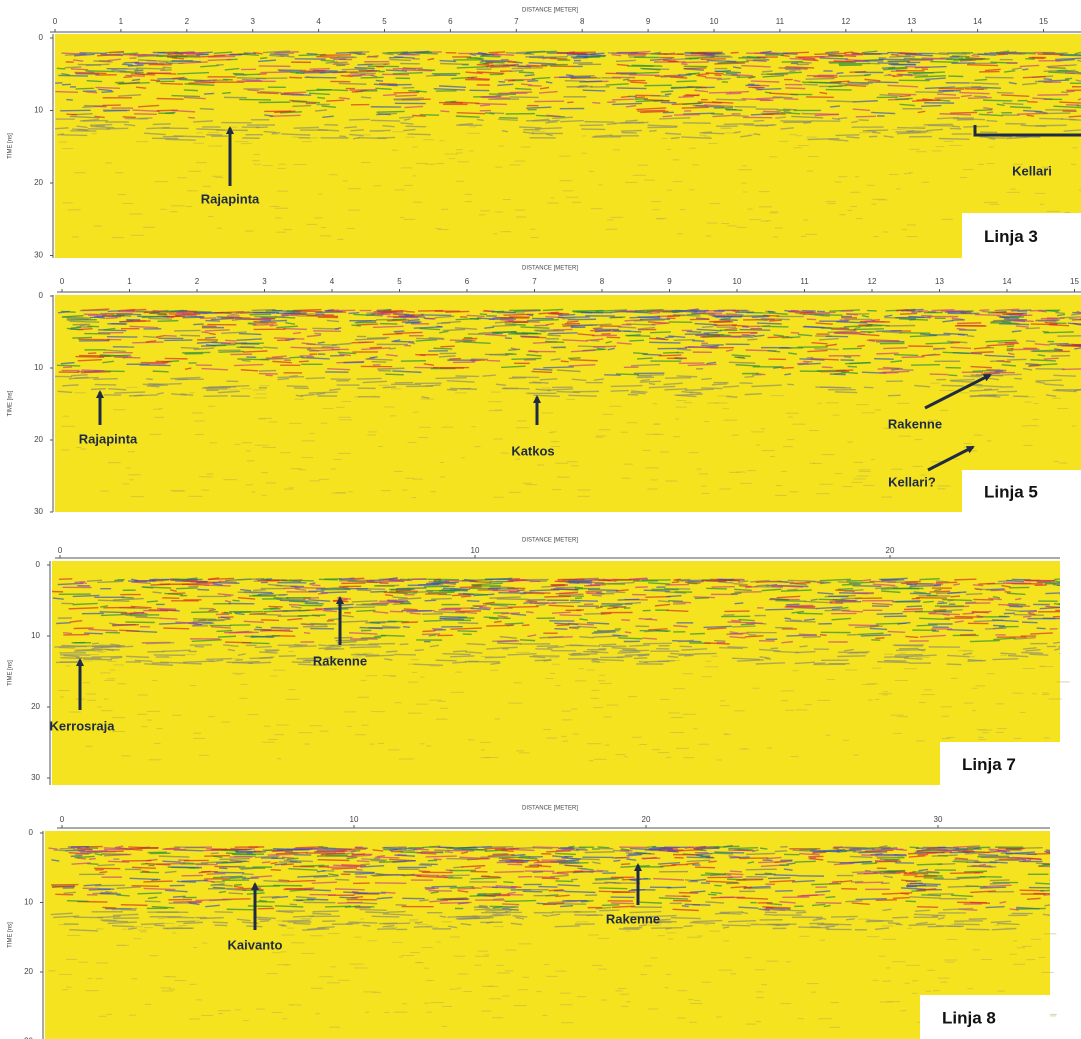  What do you see at coordinates (129, 281) in the screenshot?
I see `x-tick-label: 1` at bounding box center [129, 281].